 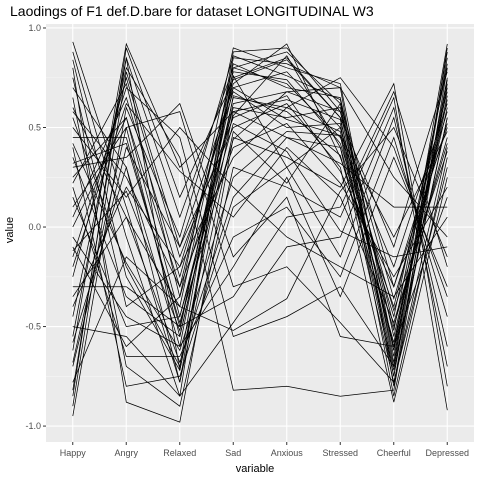 What do you see at coordinates (73, 453) in the screenshot?
I see `x-tick-label-happy: Happy` at bounding box center [73, 453].